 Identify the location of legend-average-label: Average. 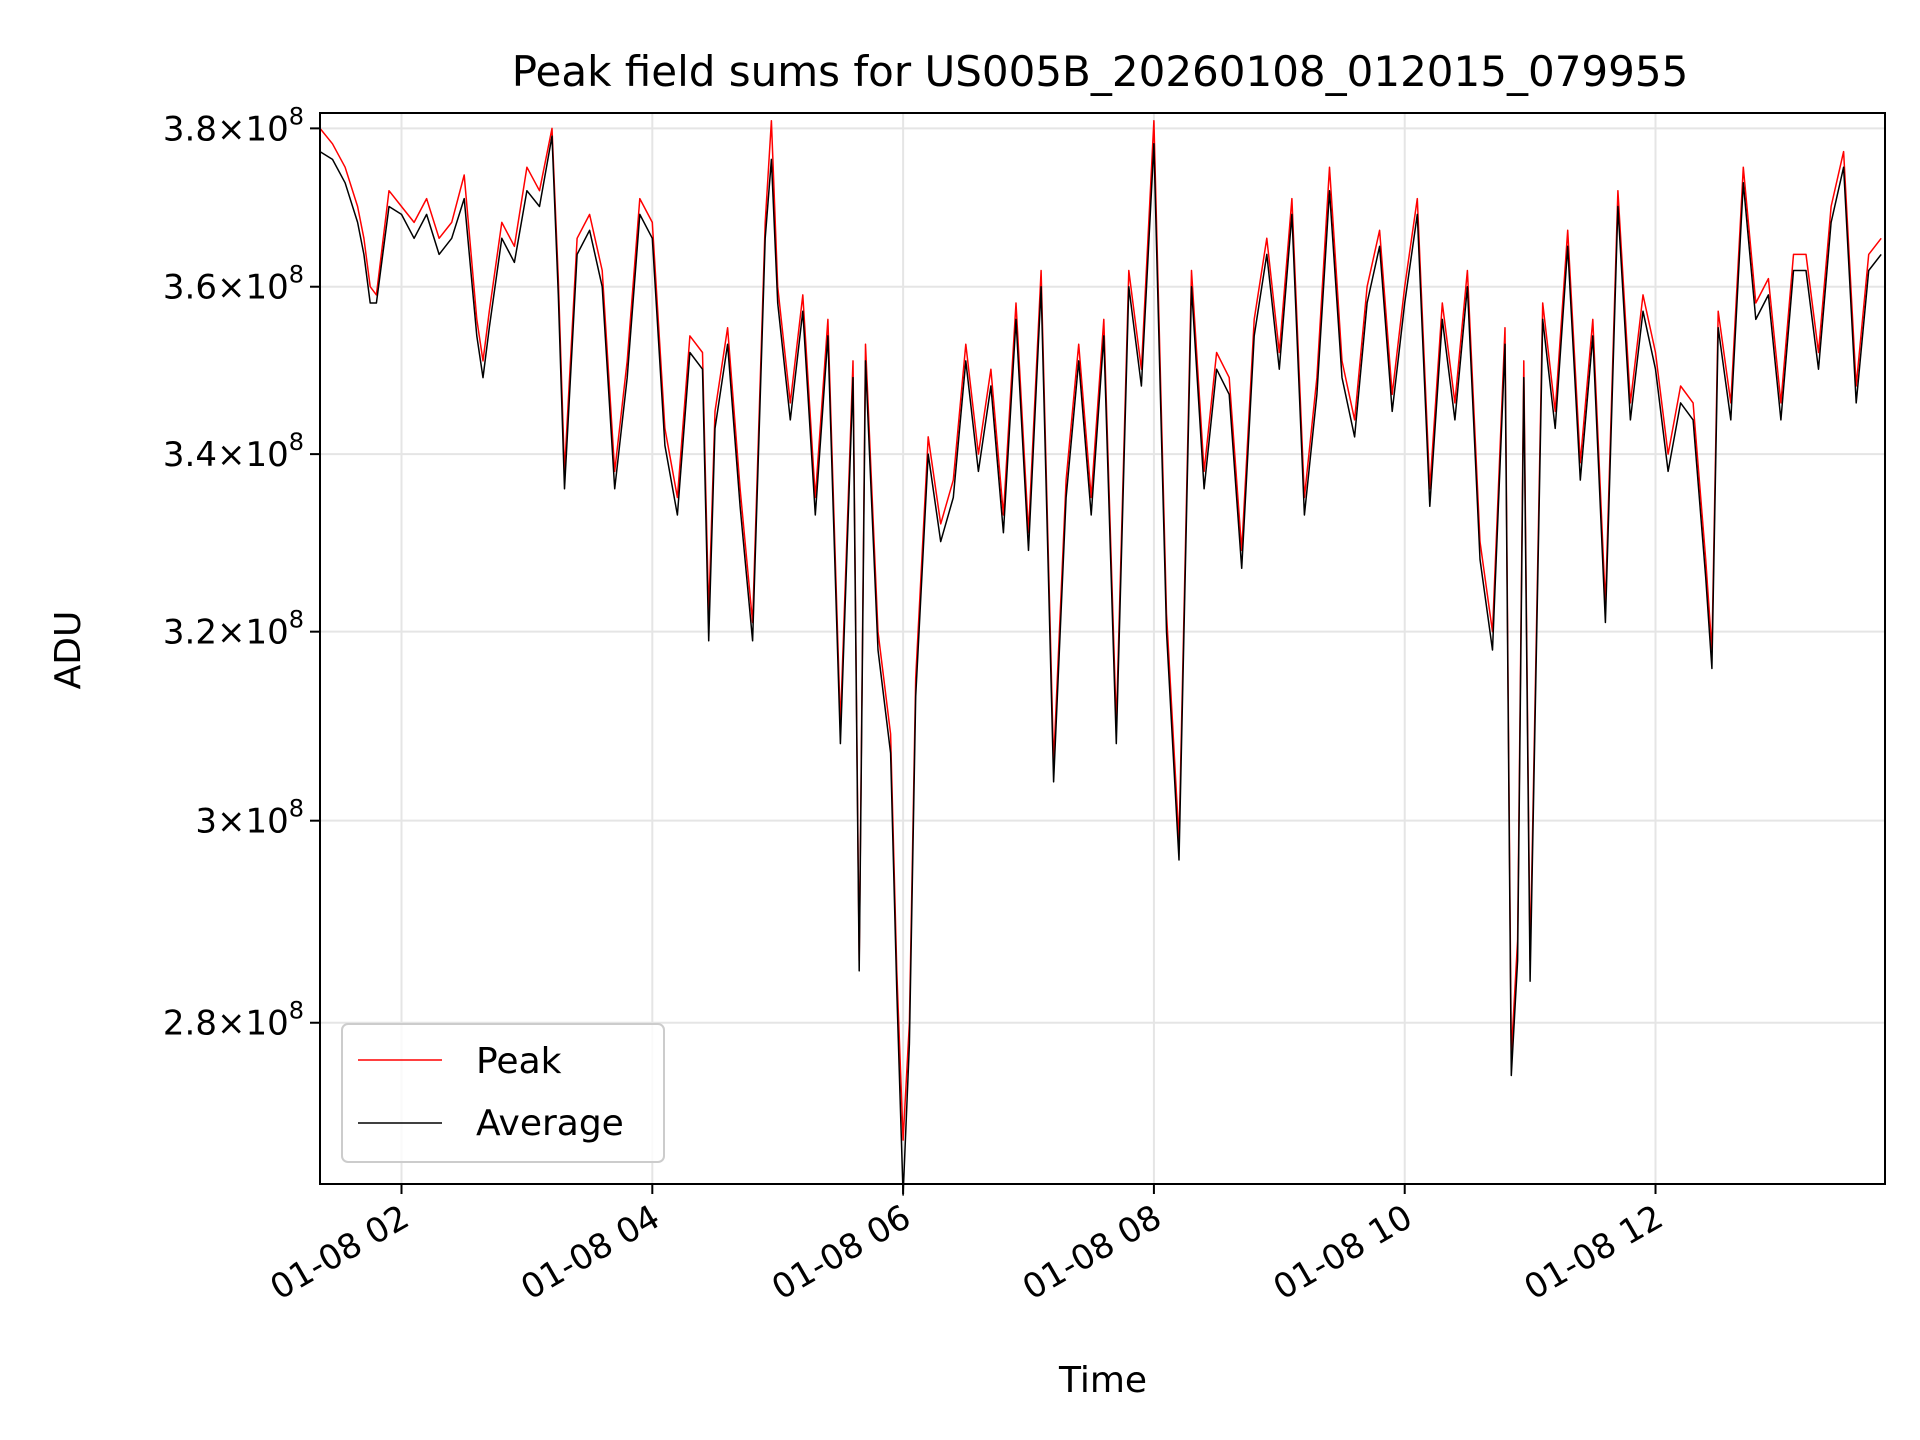
(550, 1123).